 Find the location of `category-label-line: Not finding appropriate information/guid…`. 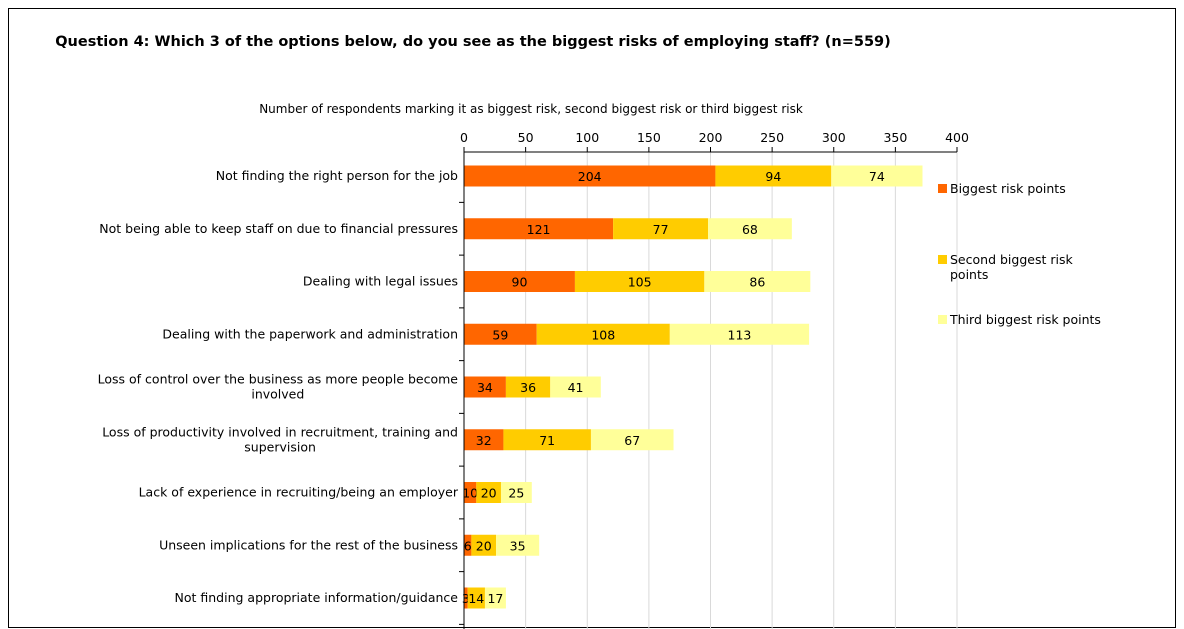

category-label-line: Not finding appropriate information/guid… is located at coordinates (317, 597).